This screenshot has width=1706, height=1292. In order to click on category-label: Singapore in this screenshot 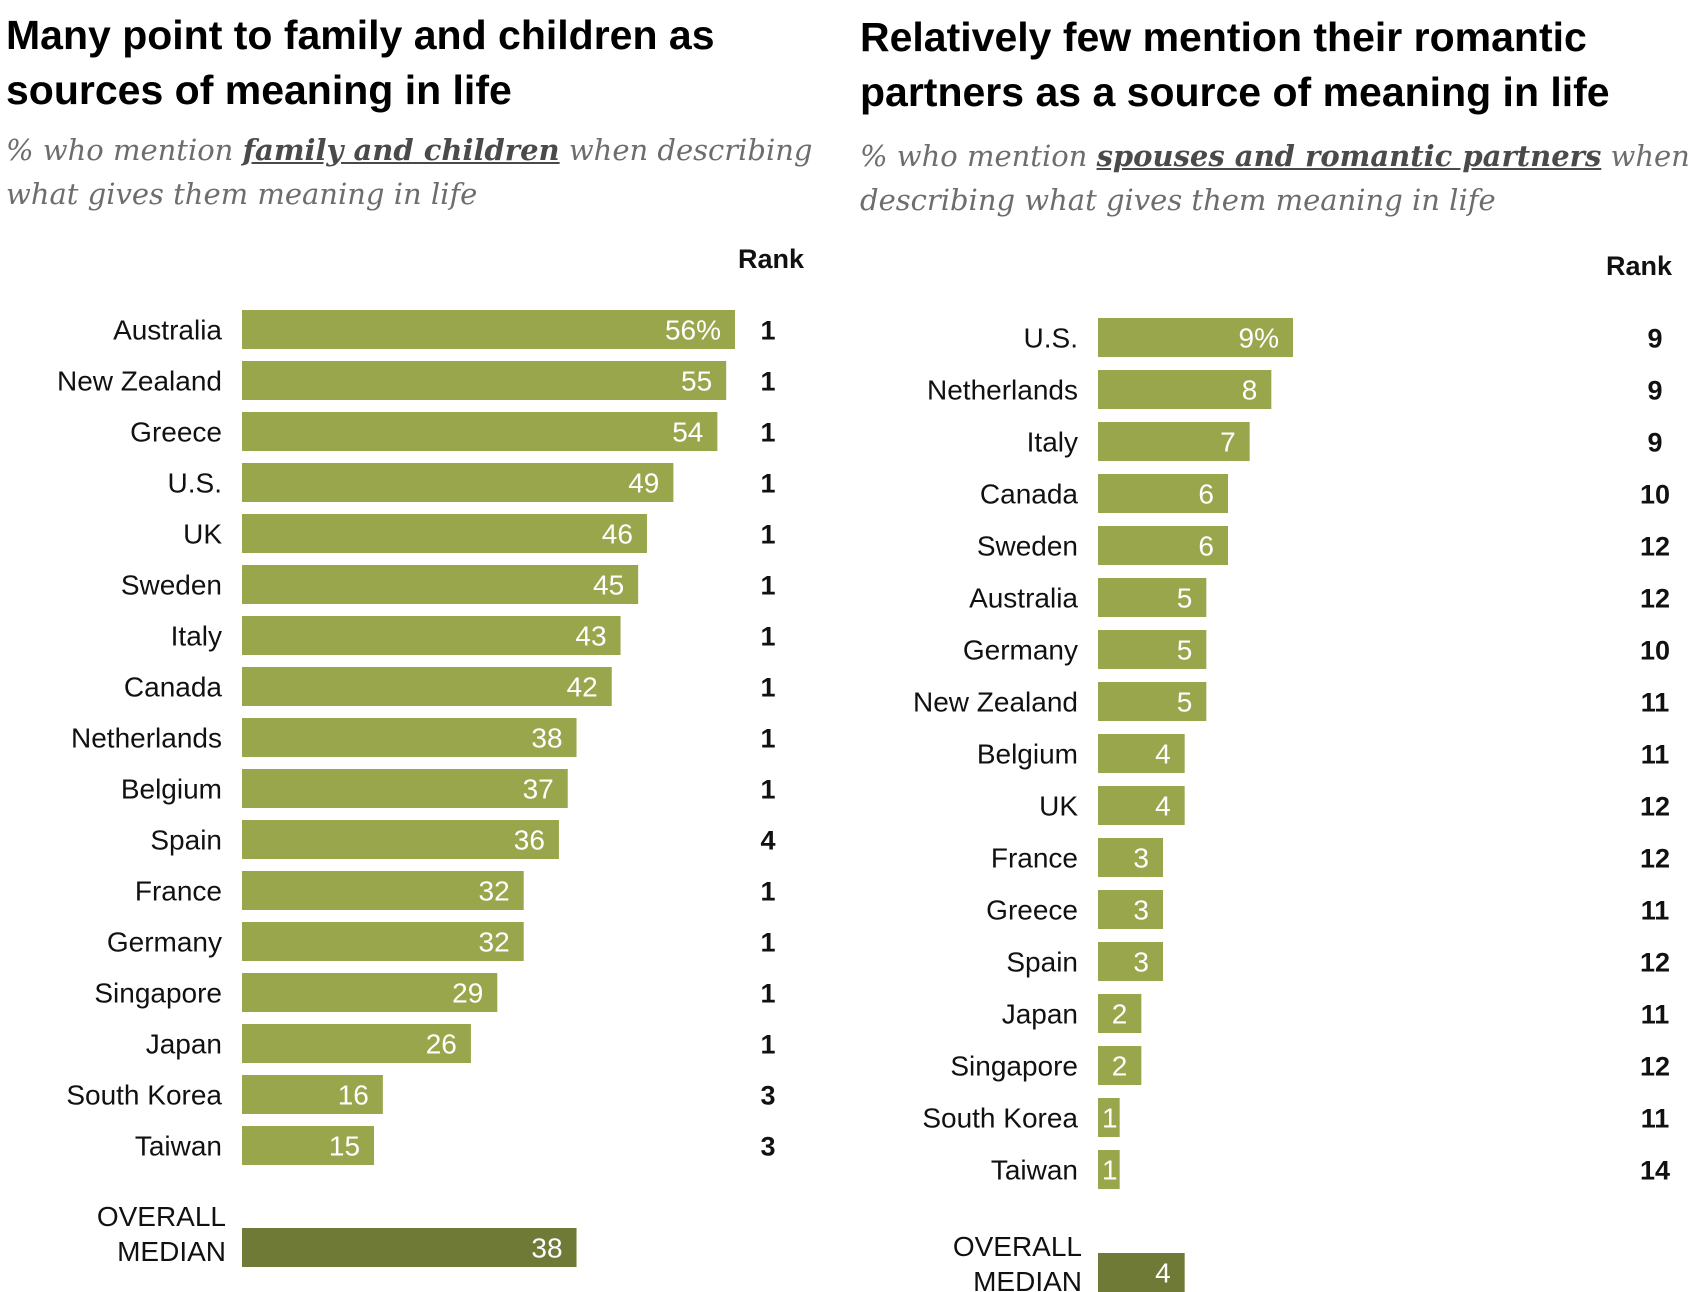, I will do `click(158, 993)`.